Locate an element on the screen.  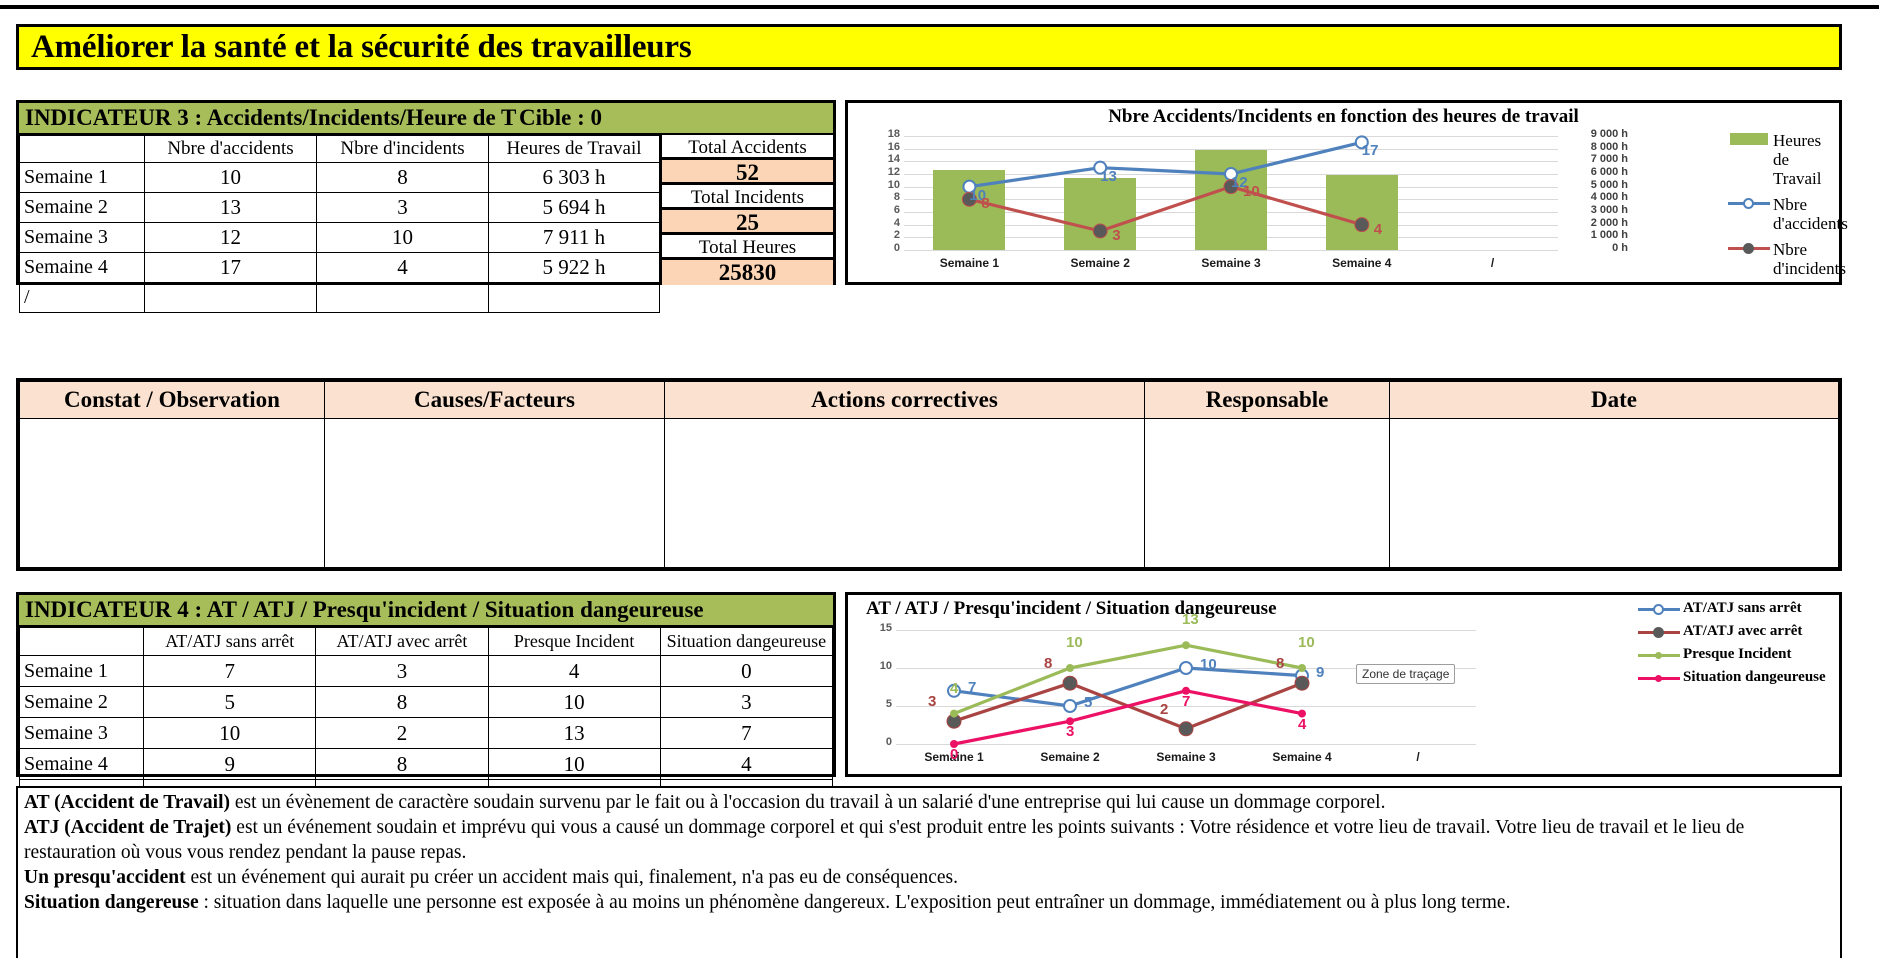
x-axis-tick: / is located at coordinates (1492, 263).